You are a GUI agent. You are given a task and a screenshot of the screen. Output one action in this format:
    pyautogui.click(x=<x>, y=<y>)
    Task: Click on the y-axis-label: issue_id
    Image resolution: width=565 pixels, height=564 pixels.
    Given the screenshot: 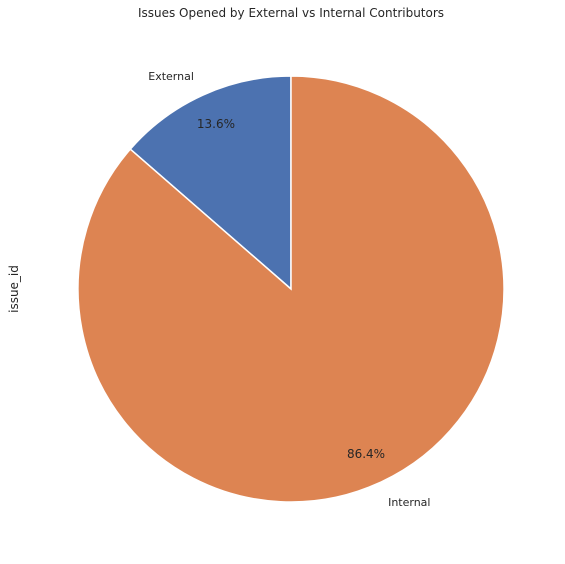 What is the action you would take?
    pyautogui.click(x=14, y=289)
    